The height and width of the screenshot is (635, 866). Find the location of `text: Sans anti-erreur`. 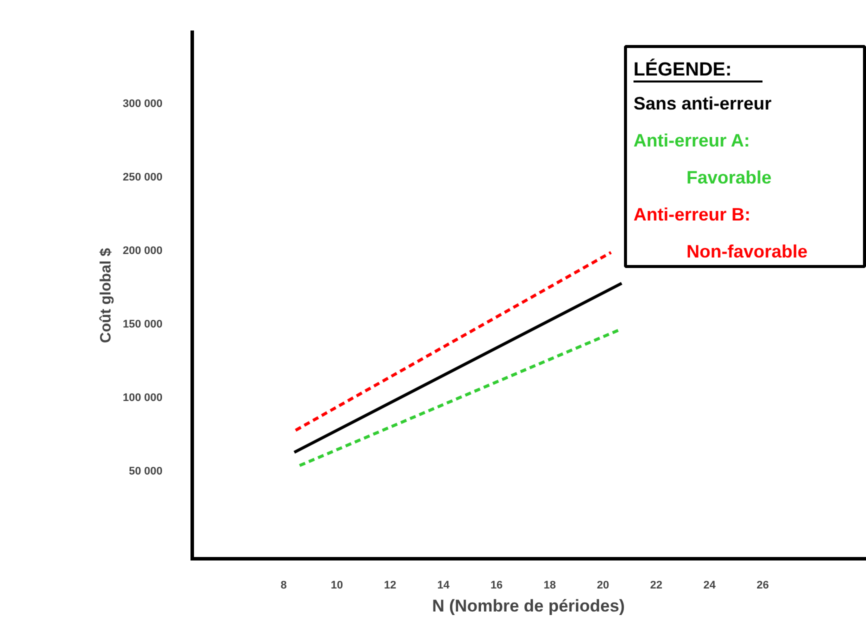

text: Sans anti-erreur is located at coordinates (703, 104).